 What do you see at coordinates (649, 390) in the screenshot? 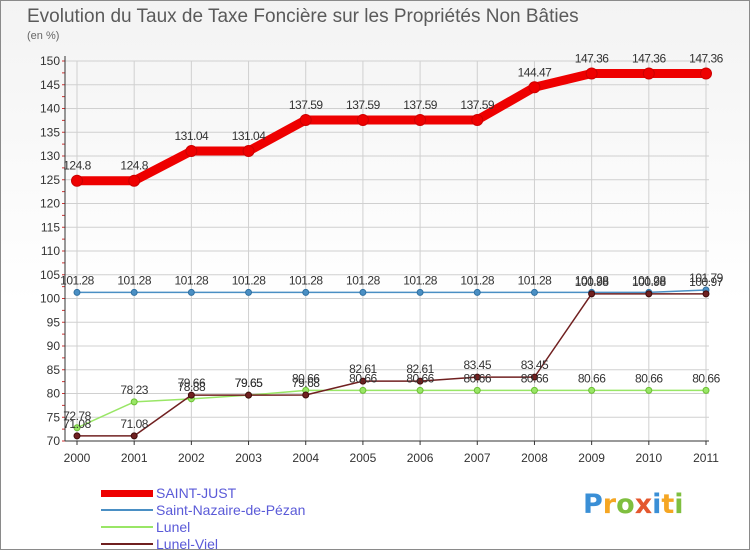
I see `data-point-lunel-2010` at bounding box center [649, 390].